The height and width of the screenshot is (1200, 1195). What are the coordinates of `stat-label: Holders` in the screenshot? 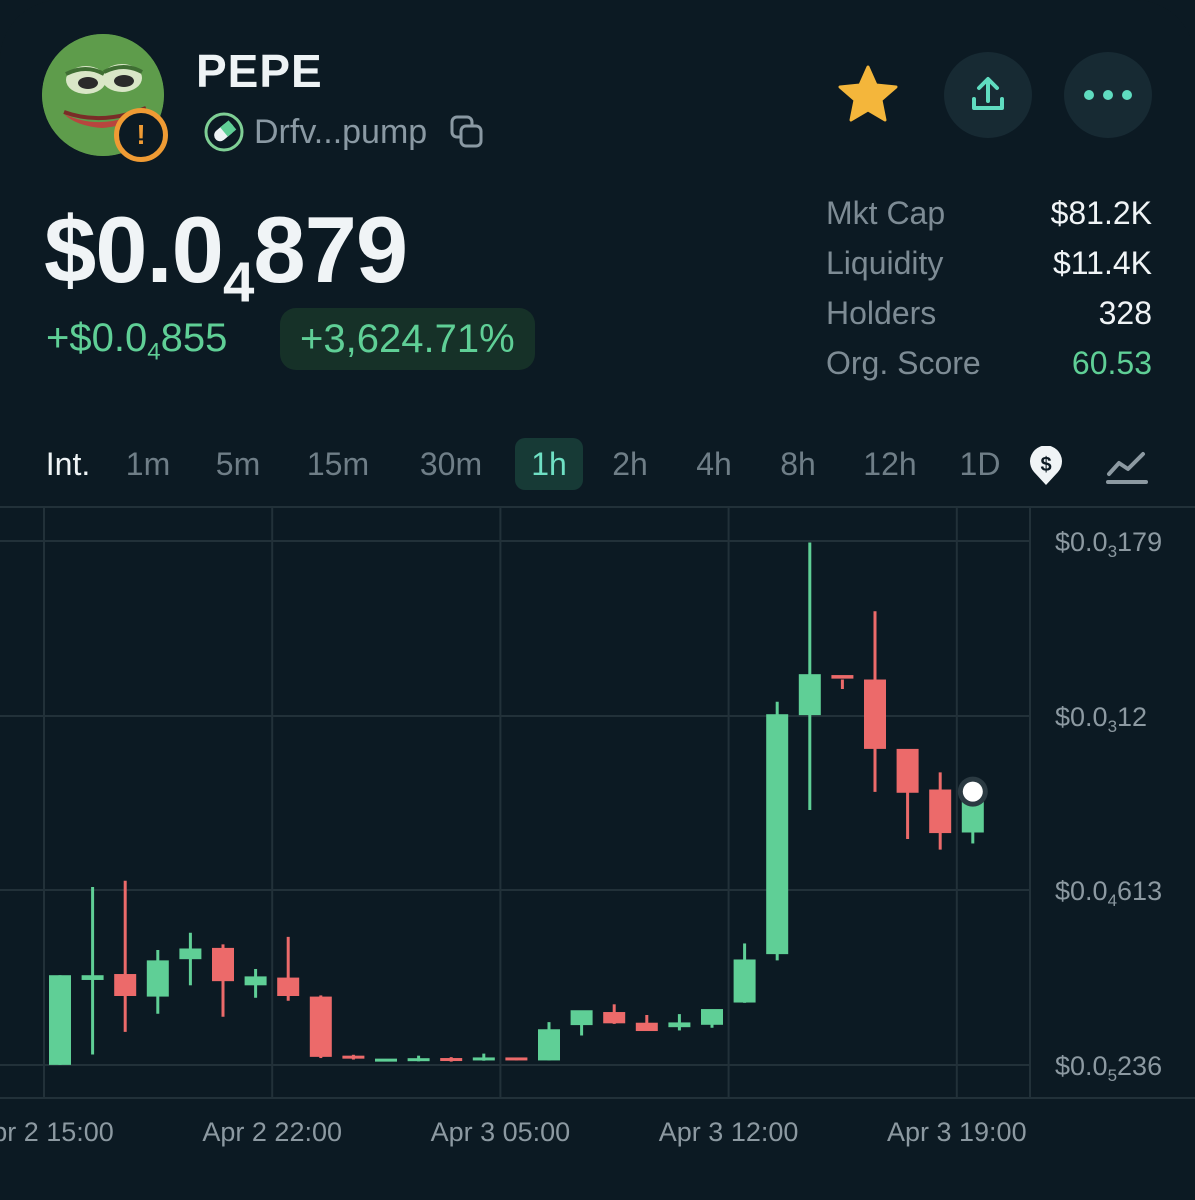 It's located at (881, 312).